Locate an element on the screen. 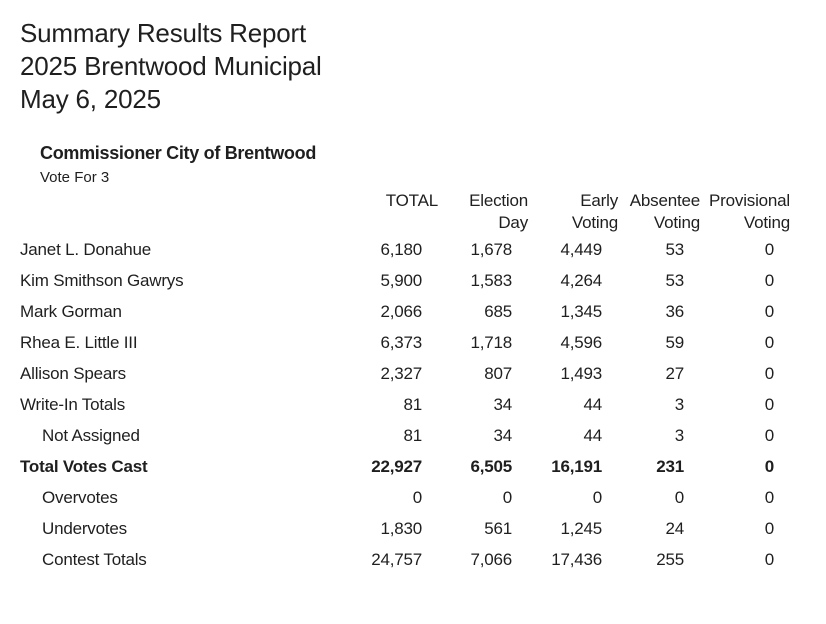 This screenshot has width=826, height=624. table-row: Janet L. Donahue 6,180 1,678 4,449 53 0 is located at coordinates (405, 249).